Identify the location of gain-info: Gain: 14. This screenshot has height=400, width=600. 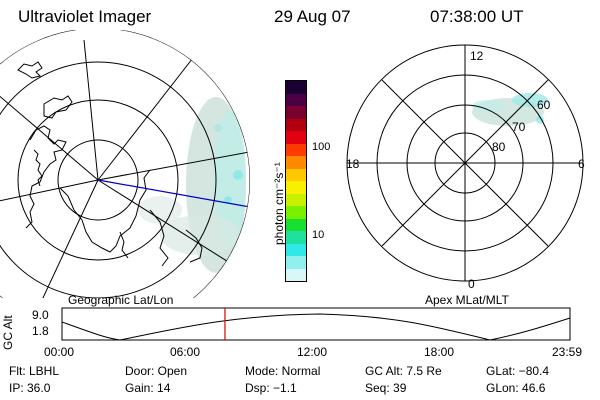
(148, 388).